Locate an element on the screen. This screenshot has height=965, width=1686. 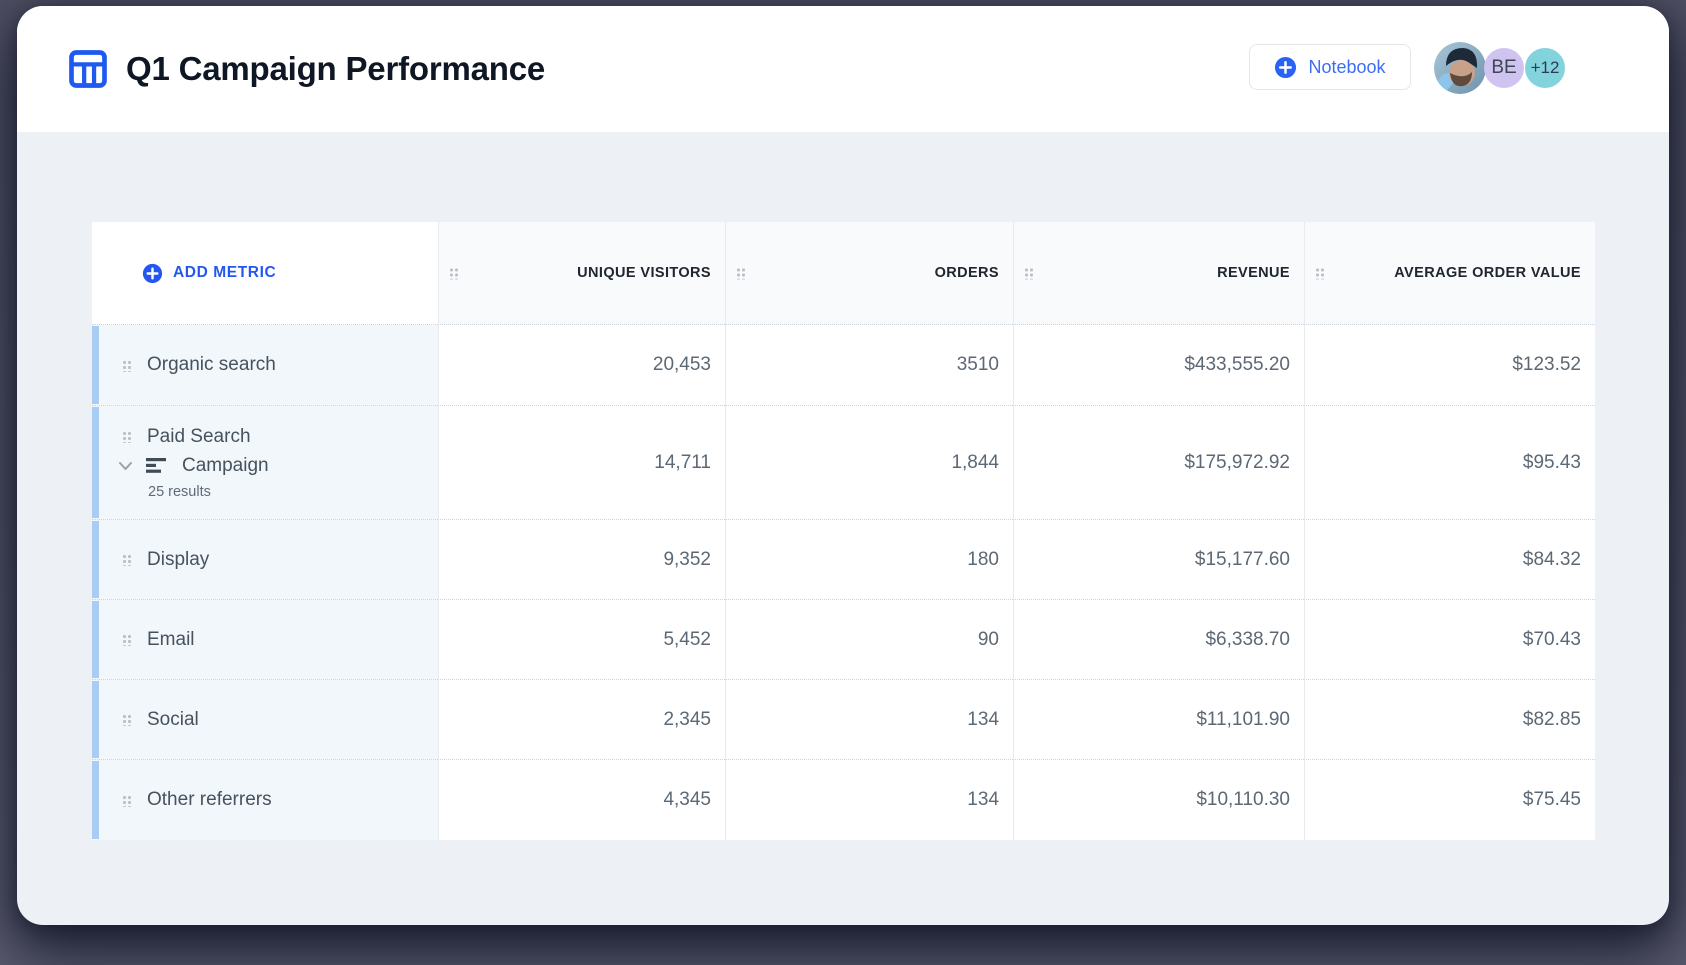
add-metric-button: ADD METRIC is located at coordinates (209, 273).